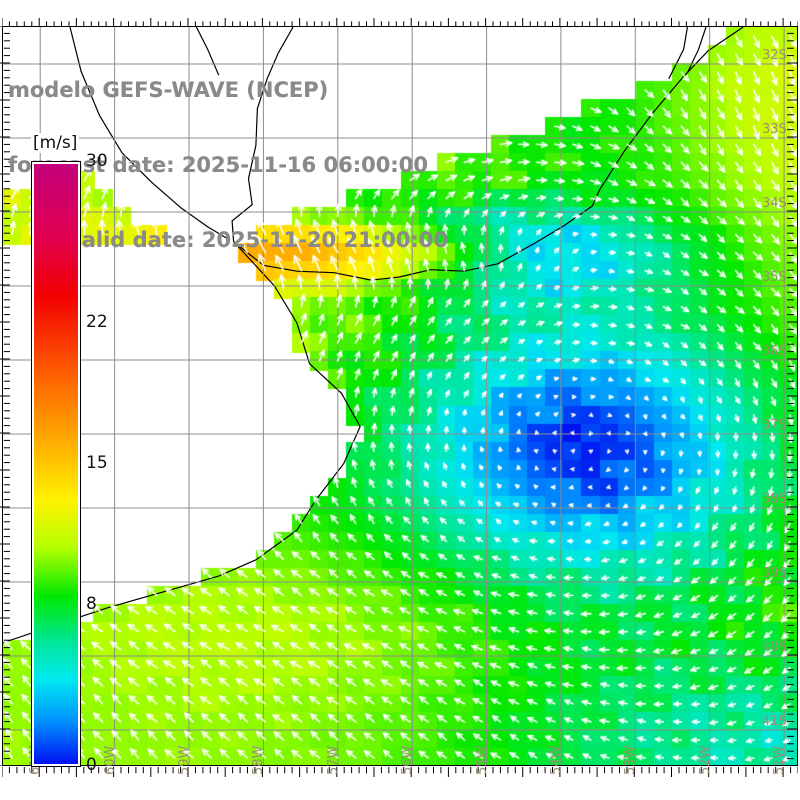  What do you see at coordinates (55, 143) in the screenshot?
I see `colorbar-unit-label: [m/s]` at bounding box center [55, 143].